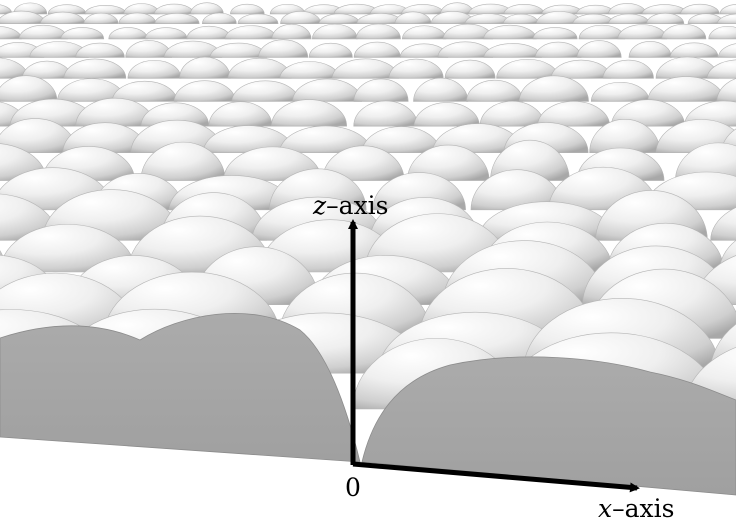 The height and width of the screenshot is (525, 736). I want to click on cross-section-left, so click(180, 388).